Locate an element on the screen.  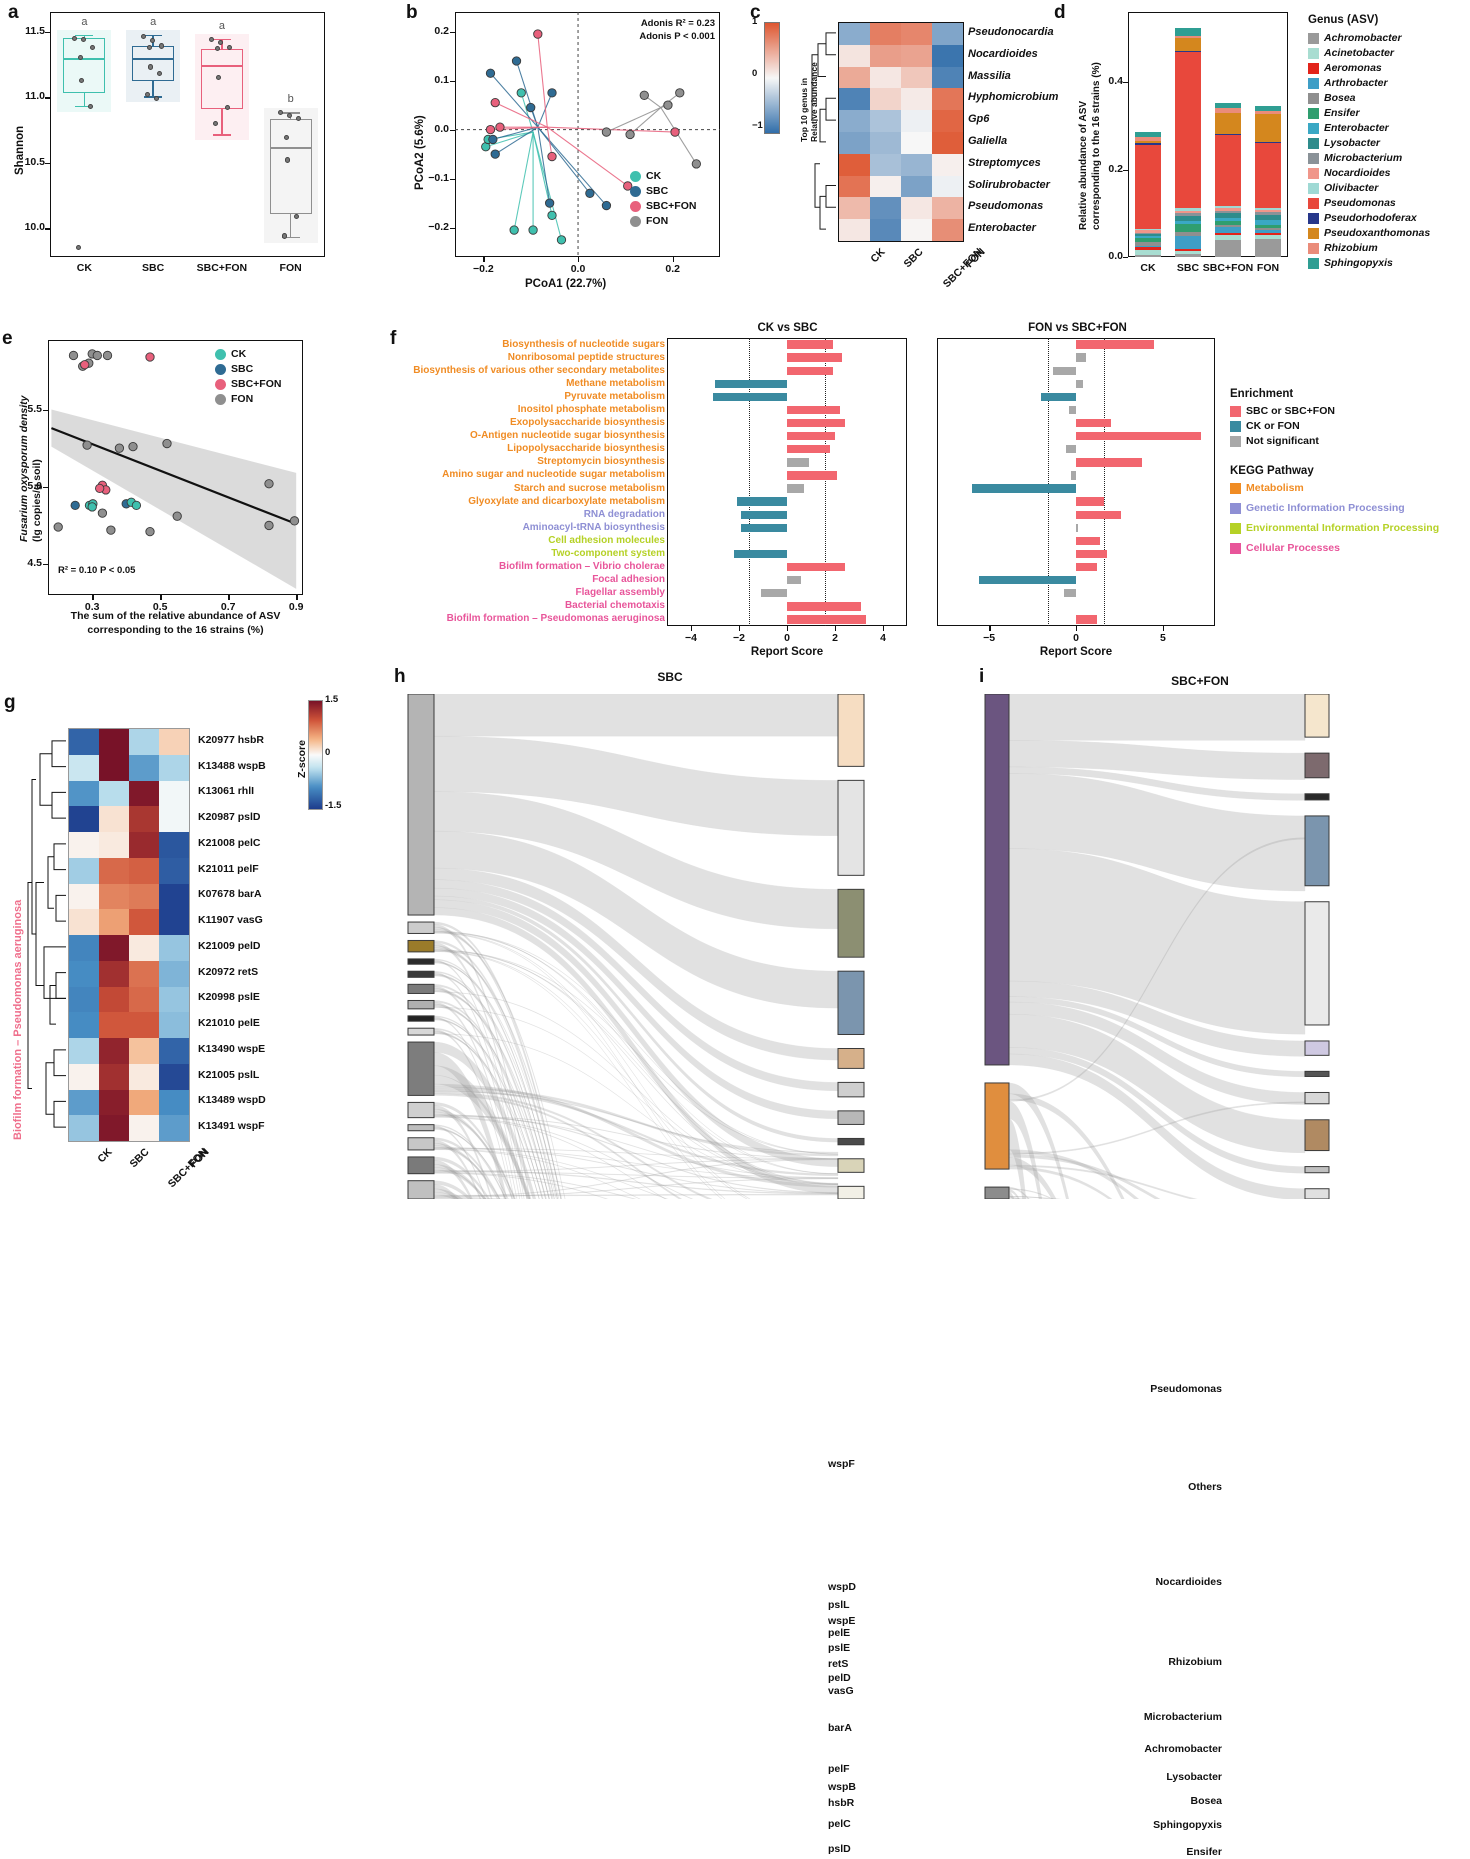
panel-f-pathway-label: Exopolysaccharide biosynthesis is located at coordinates (587, 423).